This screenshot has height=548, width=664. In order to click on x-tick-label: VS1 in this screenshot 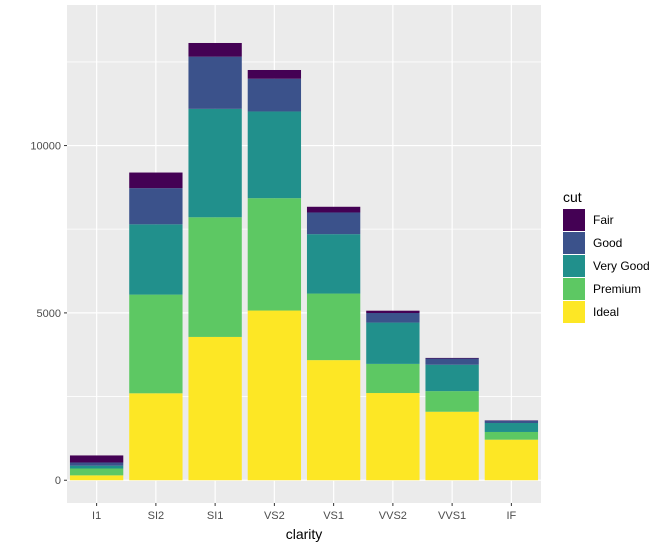, I will do `click(333, 516)`.